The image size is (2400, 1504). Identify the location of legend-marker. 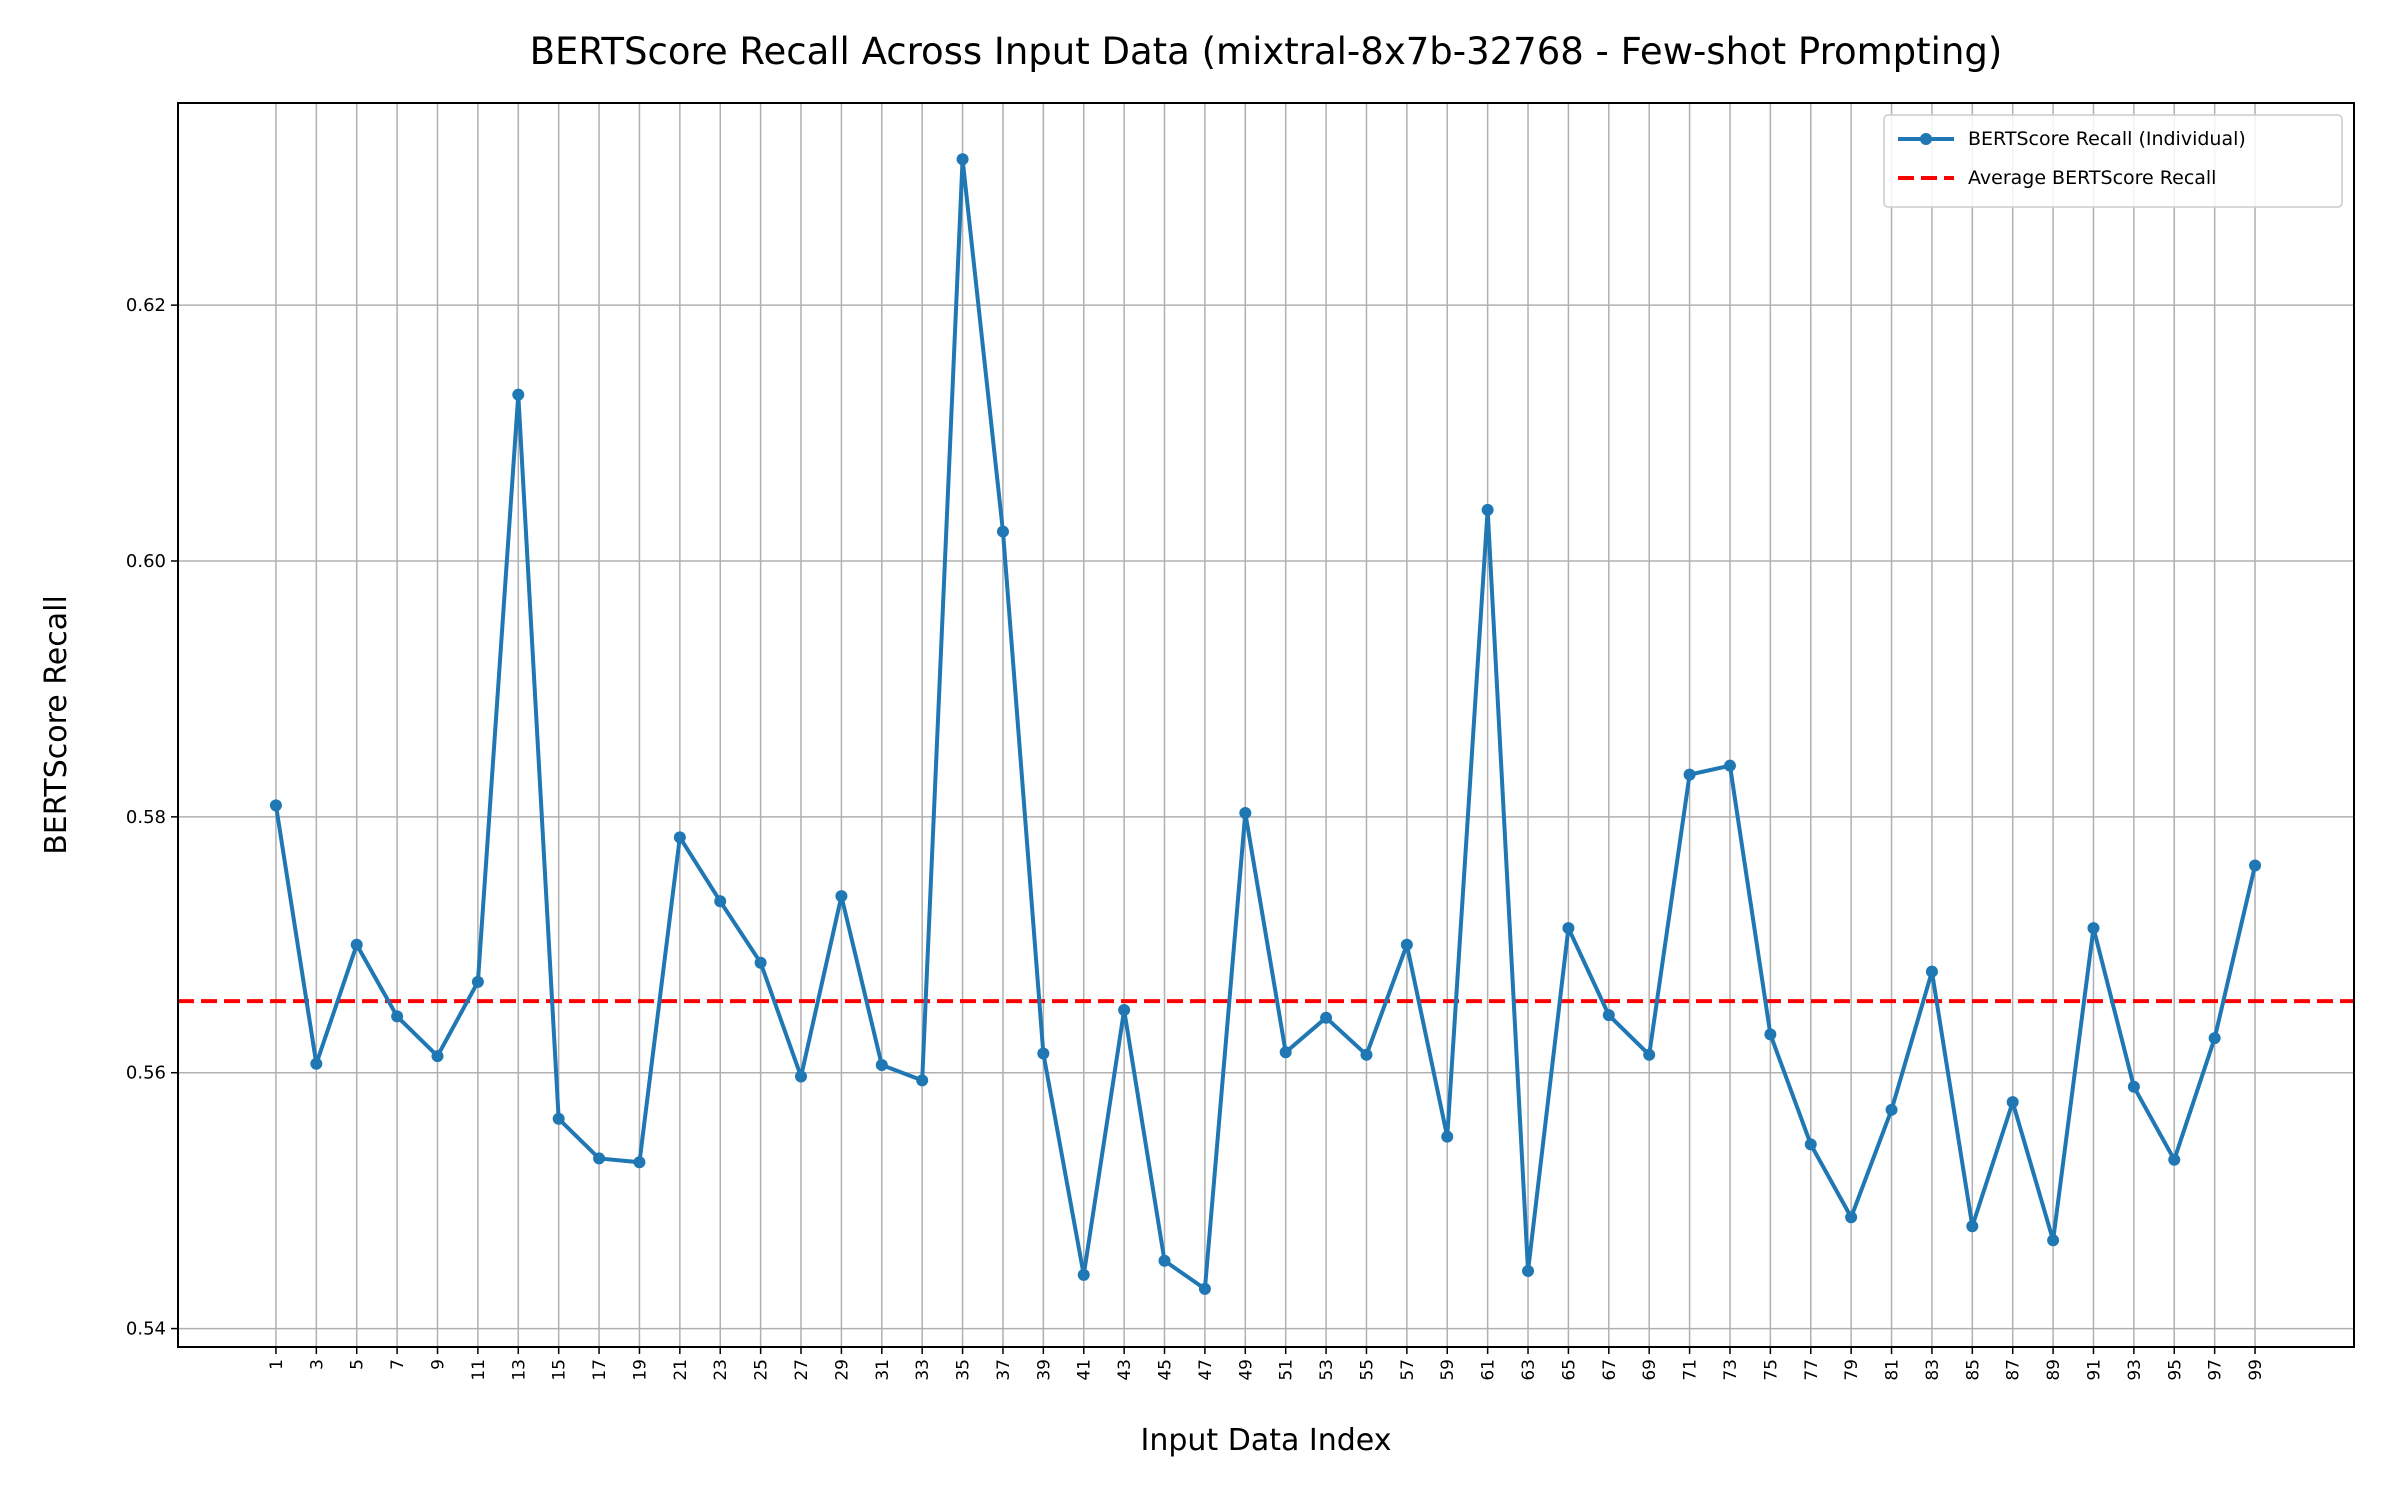
(1926, 139).